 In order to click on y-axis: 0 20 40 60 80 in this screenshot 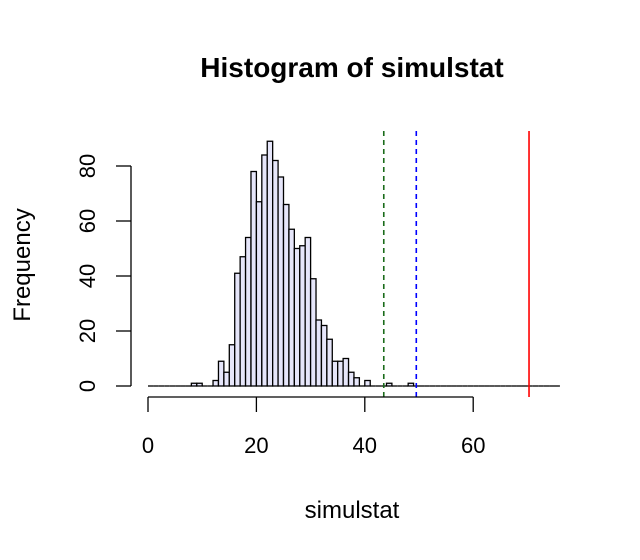, I will do `click(103, 273)`.